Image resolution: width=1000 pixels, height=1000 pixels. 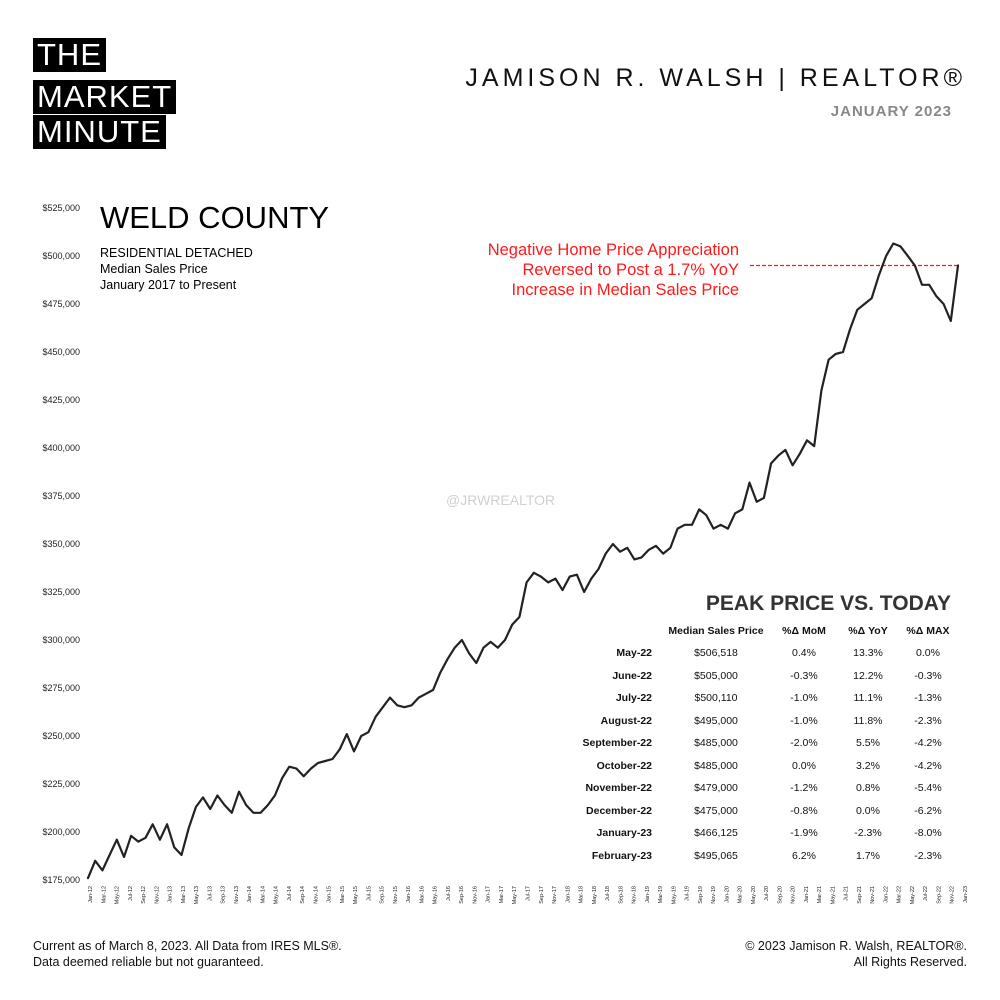 What do you see at coordinates (910, 962) in the screenshot?
I see `footer-line: All Rights Reserved.` at bounding box center [910, 962].